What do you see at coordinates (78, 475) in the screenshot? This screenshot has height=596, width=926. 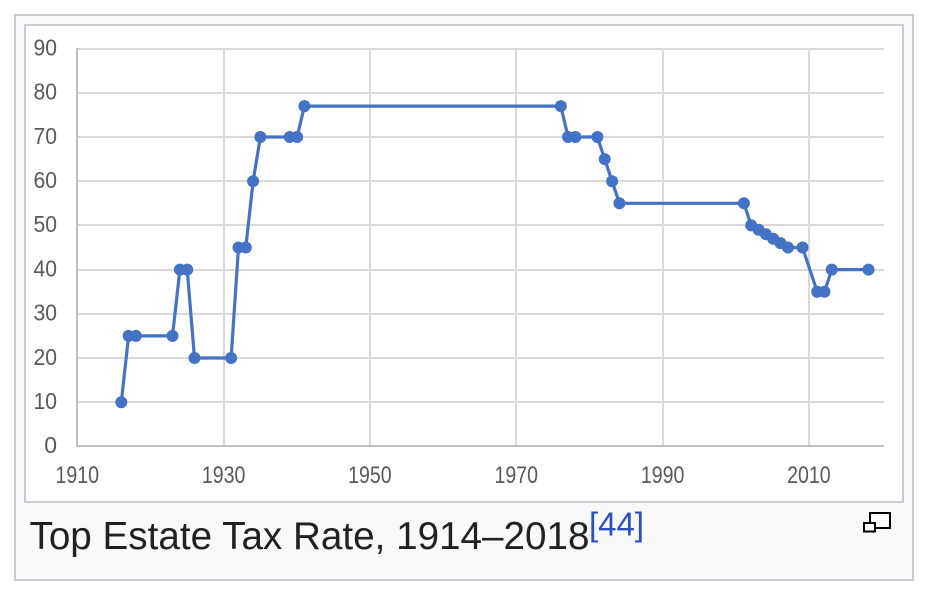 I see `svg-text: 1910` at bounding box center [78, 475].